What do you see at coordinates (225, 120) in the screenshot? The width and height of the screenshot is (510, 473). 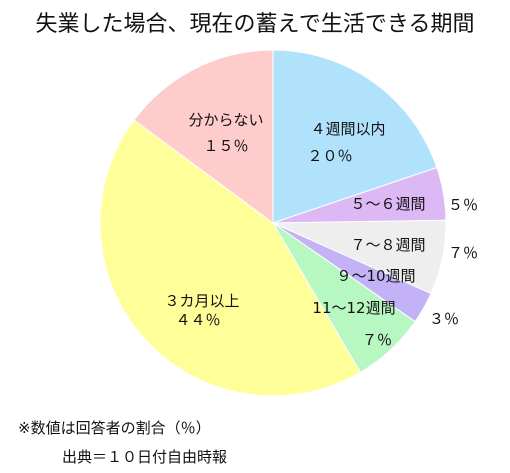 I see `slice-label: 分からない` at bounding box center [225, 120].